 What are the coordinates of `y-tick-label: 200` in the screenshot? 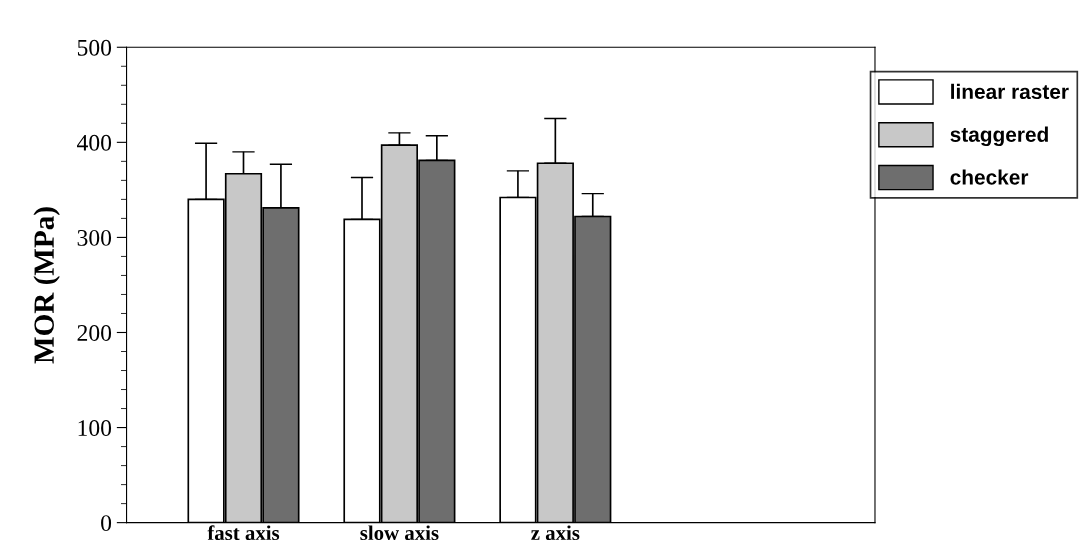 It's located at (94, 332).